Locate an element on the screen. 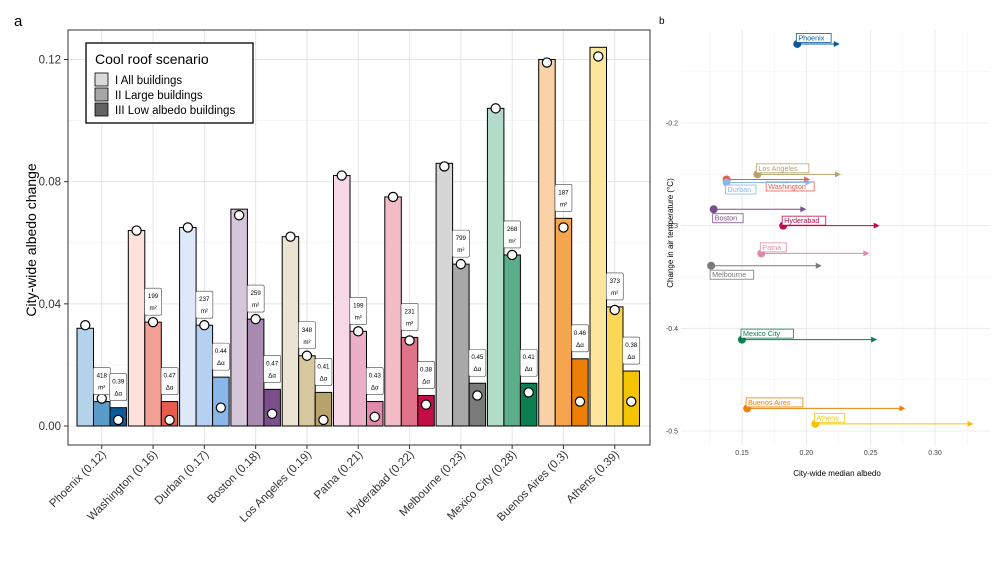  label-box-2-0: 418 m² is located at coordinates (101, 381).